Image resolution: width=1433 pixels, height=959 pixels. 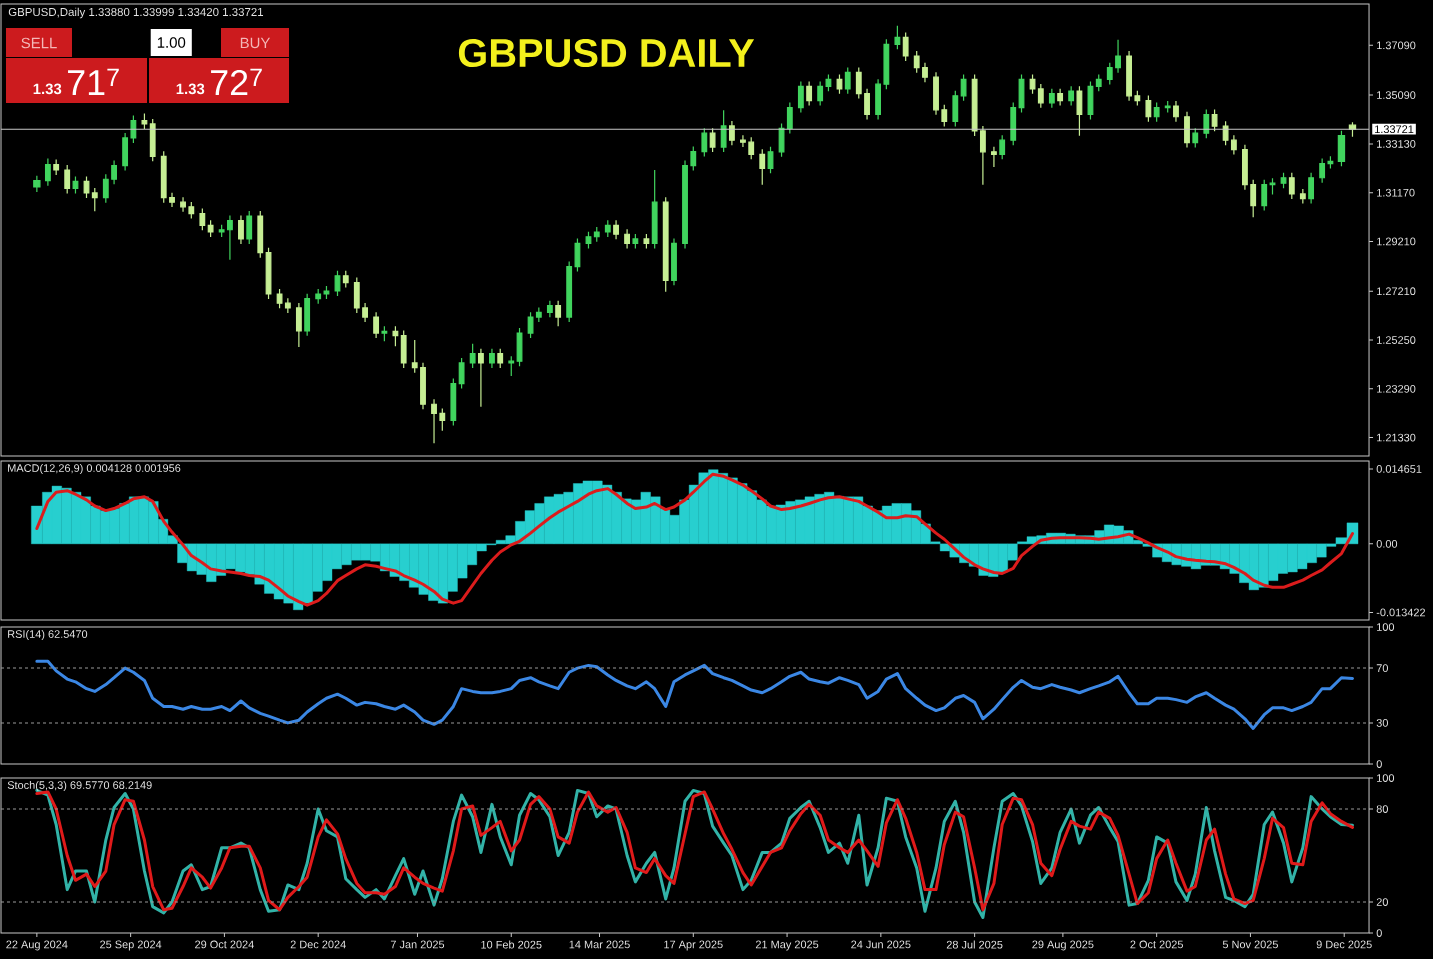 I want to click on line-series, so click(x=694, y=694).